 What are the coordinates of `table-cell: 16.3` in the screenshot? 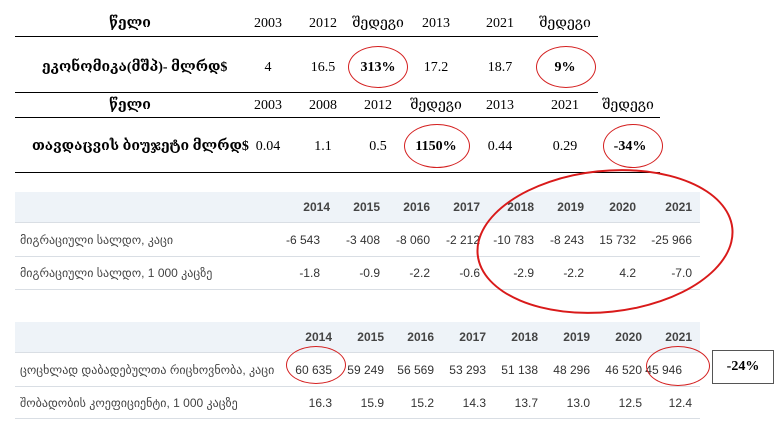 It's located at (320, 403).